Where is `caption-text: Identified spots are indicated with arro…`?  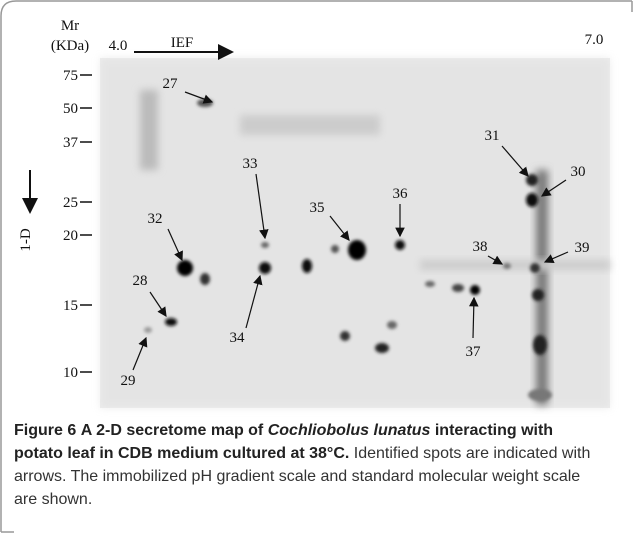 caption-text: Identified spots are indicated with arro… is located at coordinates (302, 476).